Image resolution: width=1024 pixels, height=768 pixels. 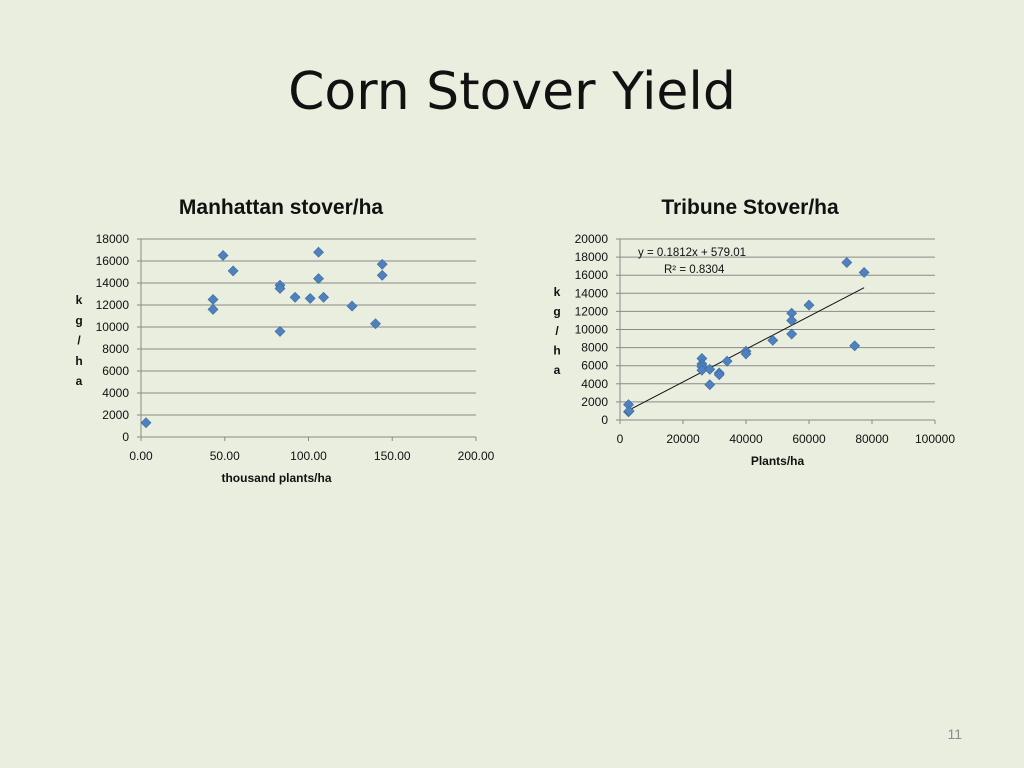 What do you see at coordinates (141, 456) in the screenshot?
I see `manhattan-xtick-label: 0.00` at bounding box center [141, 456].